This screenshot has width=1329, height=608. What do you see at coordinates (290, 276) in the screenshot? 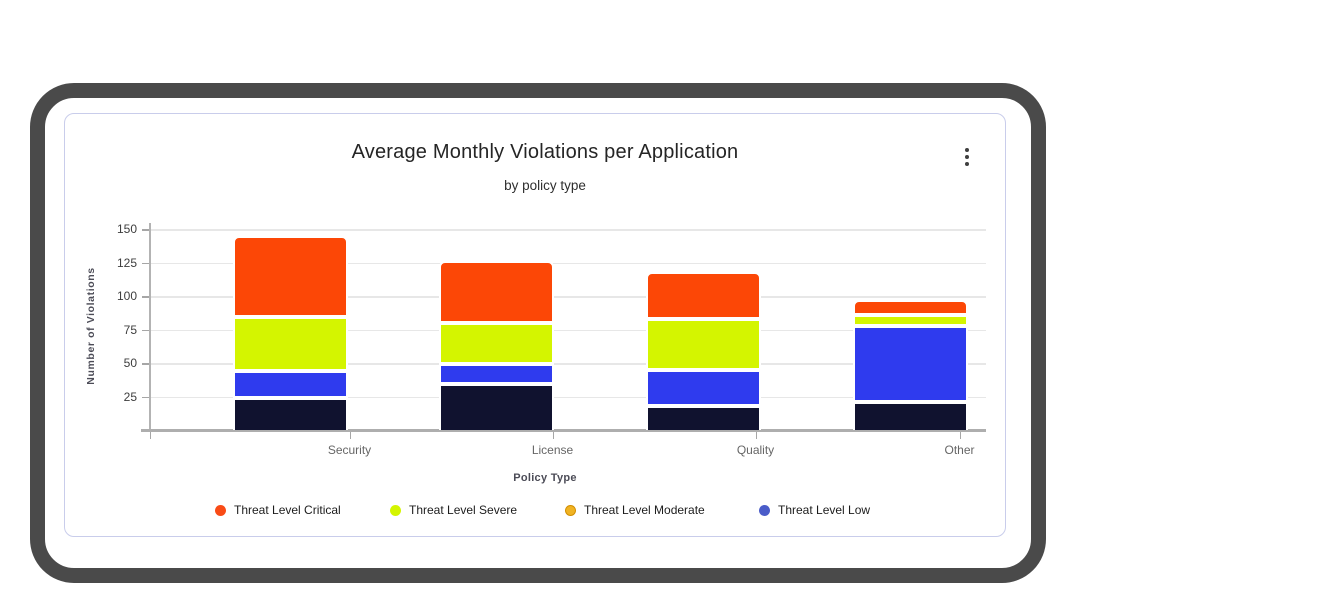
I see `bar-security-segment-critical` at bounding box center [290, 276].